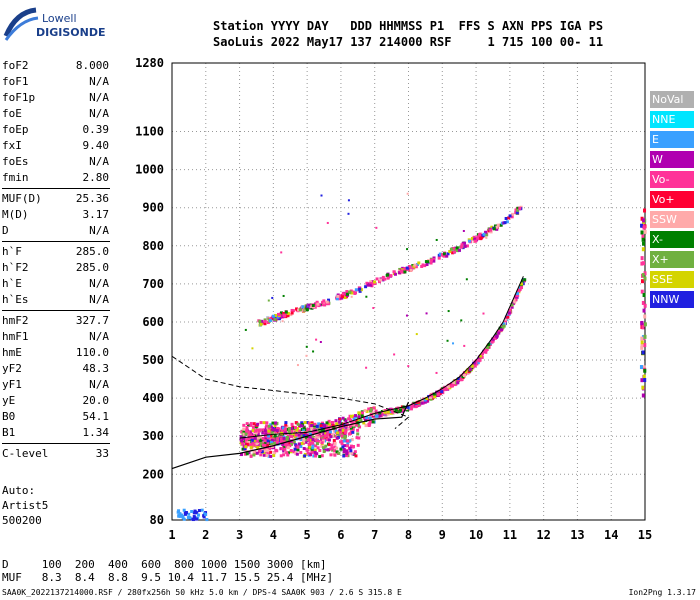 The height and width of the screenshot is (600, 700). What do you see at coordinates (153, 474) in the screenshot?
I see `y-tick-label: 200` at bounding box center [153, 474].